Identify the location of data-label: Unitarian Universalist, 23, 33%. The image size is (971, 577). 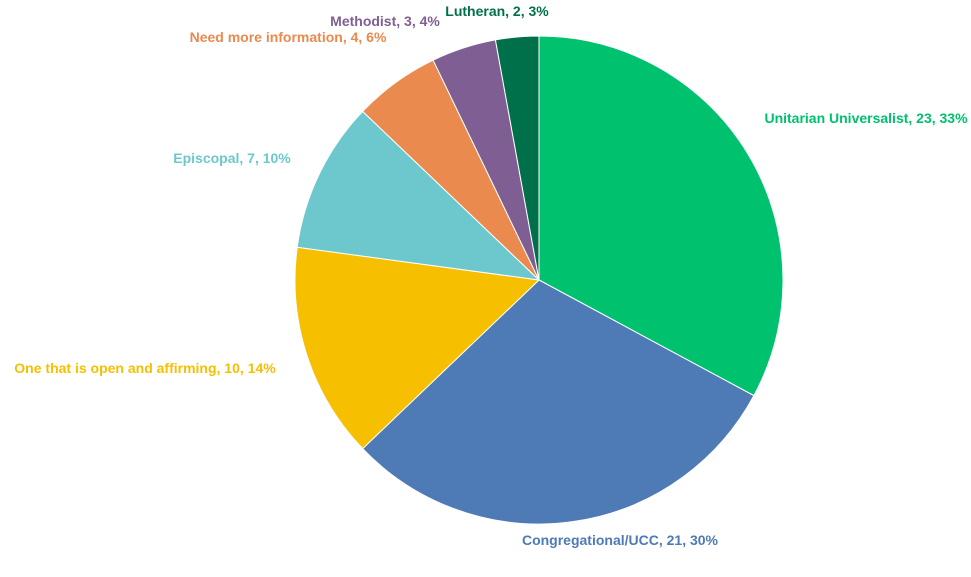
(866, 118).